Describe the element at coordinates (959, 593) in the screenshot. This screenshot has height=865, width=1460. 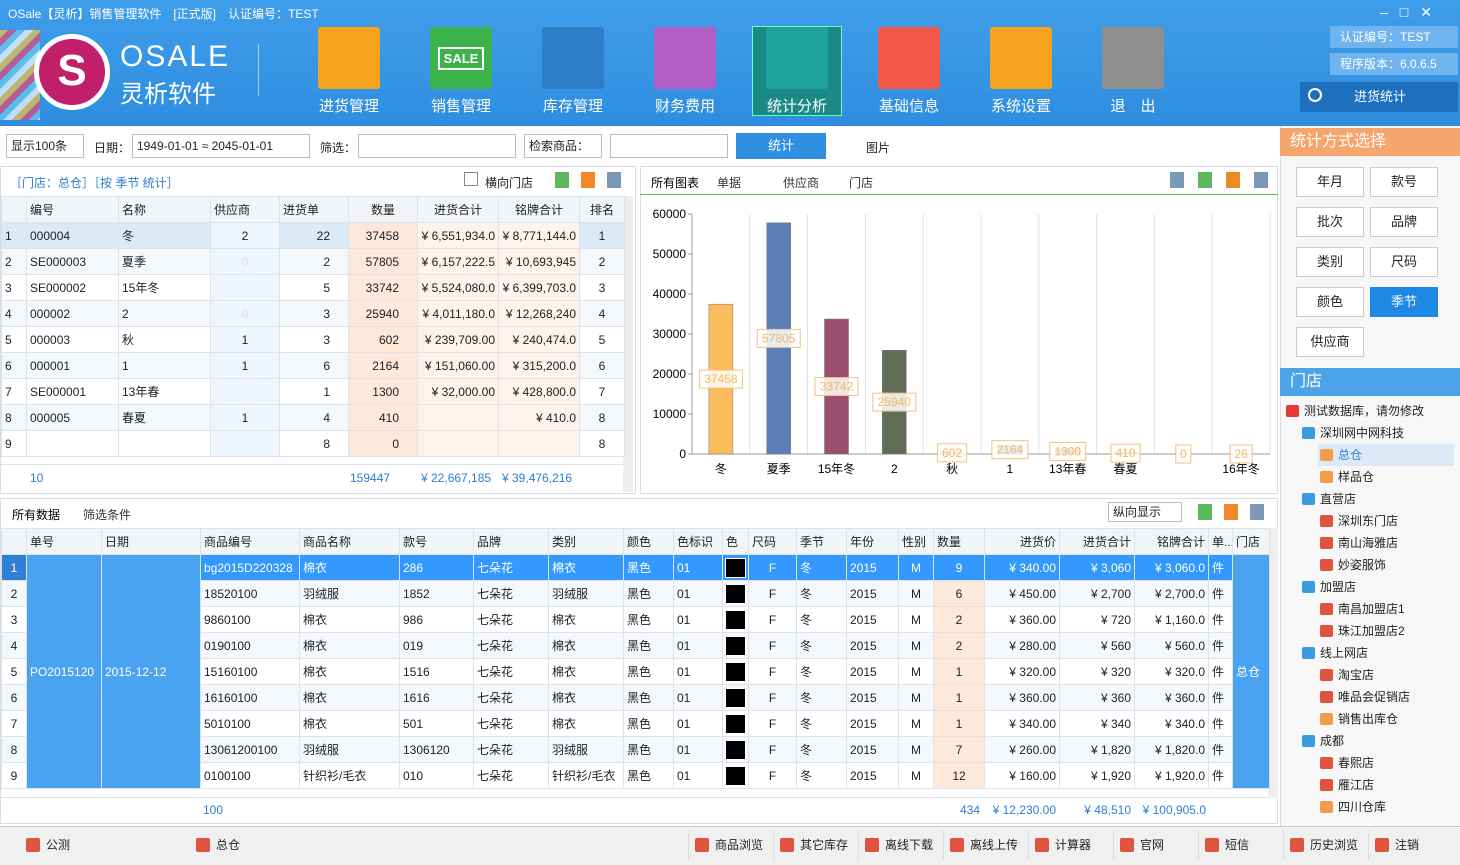
I see `table-cell: 6` at that location.